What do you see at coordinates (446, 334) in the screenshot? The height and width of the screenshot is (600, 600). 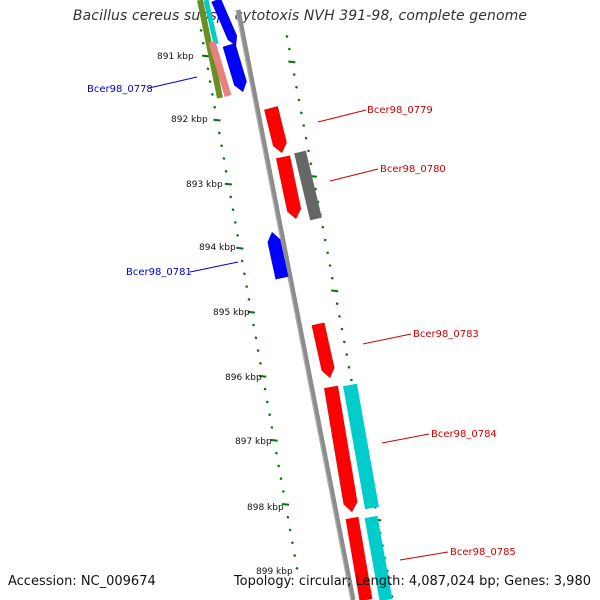 I see `gene-label-bcer98-0783: Bcer98_0783` at bounding box center [446, 334].